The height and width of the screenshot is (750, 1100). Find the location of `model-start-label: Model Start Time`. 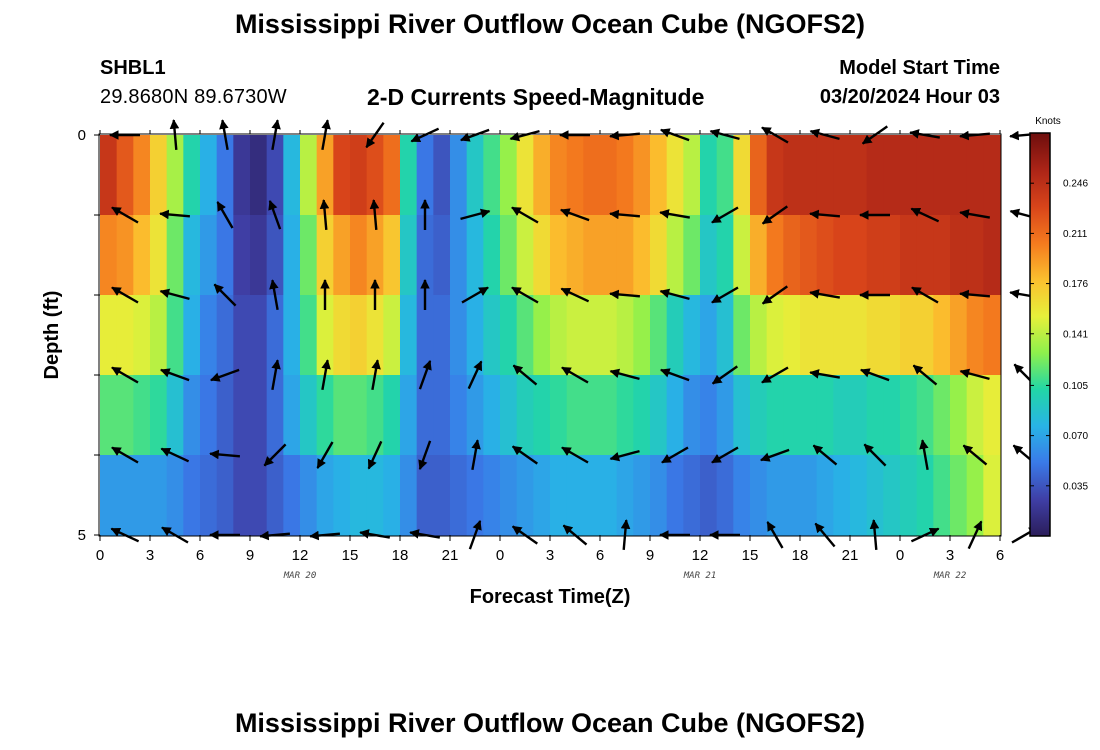

model-start-label: Model Start Time is located at coordinates (919, 68).